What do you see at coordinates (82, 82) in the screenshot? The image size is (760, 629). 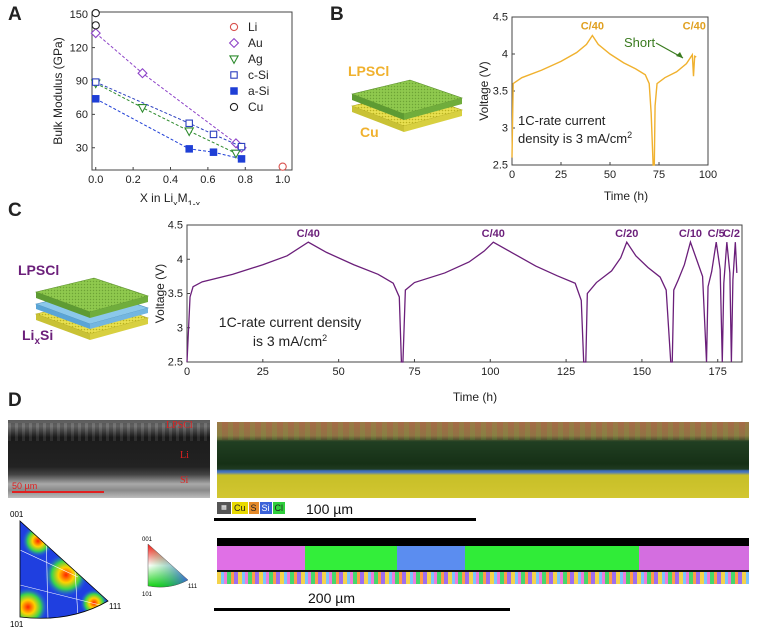 I see `y-tick-label: 90` at bounding box center [82, 82].